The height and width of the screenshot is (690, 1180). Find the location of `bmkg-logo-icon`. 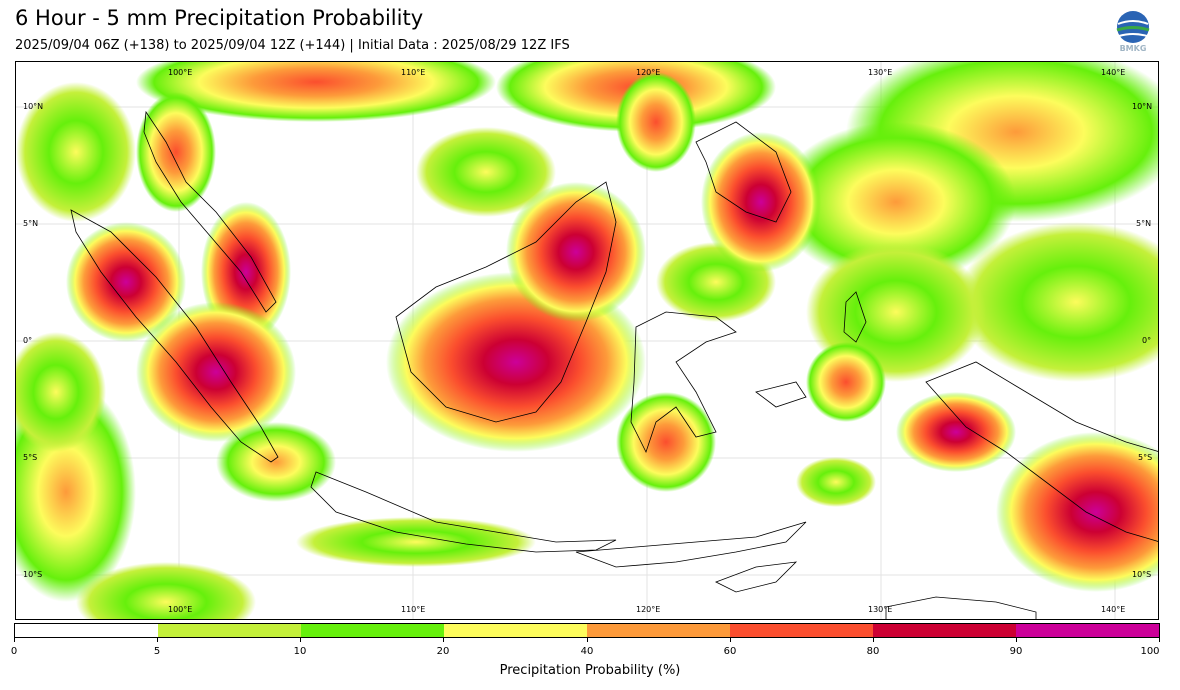

bmkg-logo-icon is located at coordinates (1133, 27).